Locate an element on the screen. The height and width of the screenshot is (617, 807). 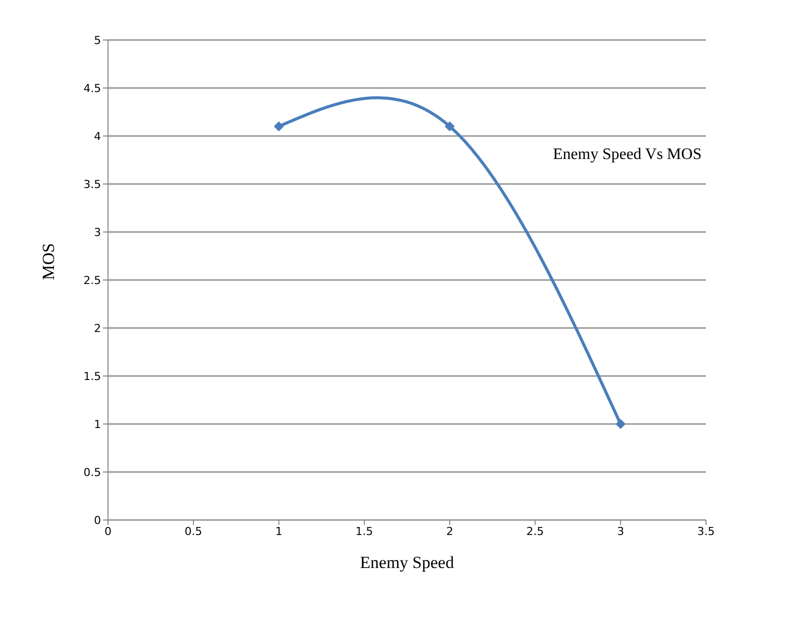
y-tick-label: 0.5 is located at coordinates (92, 472).